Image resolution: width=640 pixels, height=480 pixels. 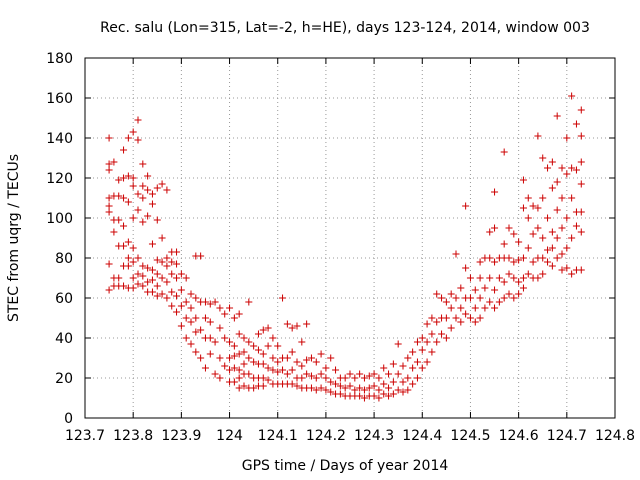 What do you see at coordinates (64, 299) in the screenshot?
I see `y-tick-label: 60` at bounding box center [64, 299].